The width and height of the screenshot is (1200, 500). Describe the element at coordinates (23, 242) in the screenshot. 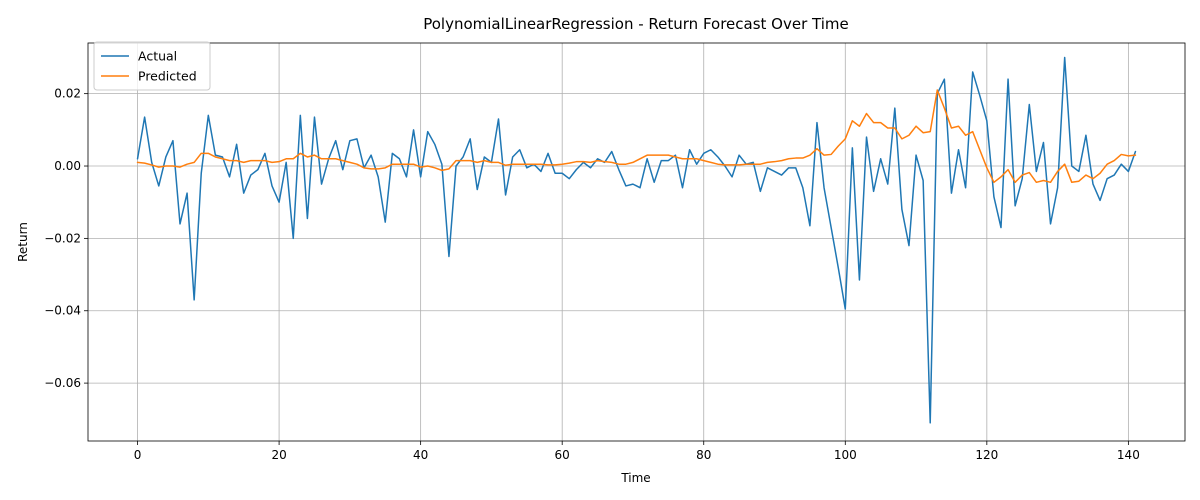

I see `y-axis-label: Return` at that location.